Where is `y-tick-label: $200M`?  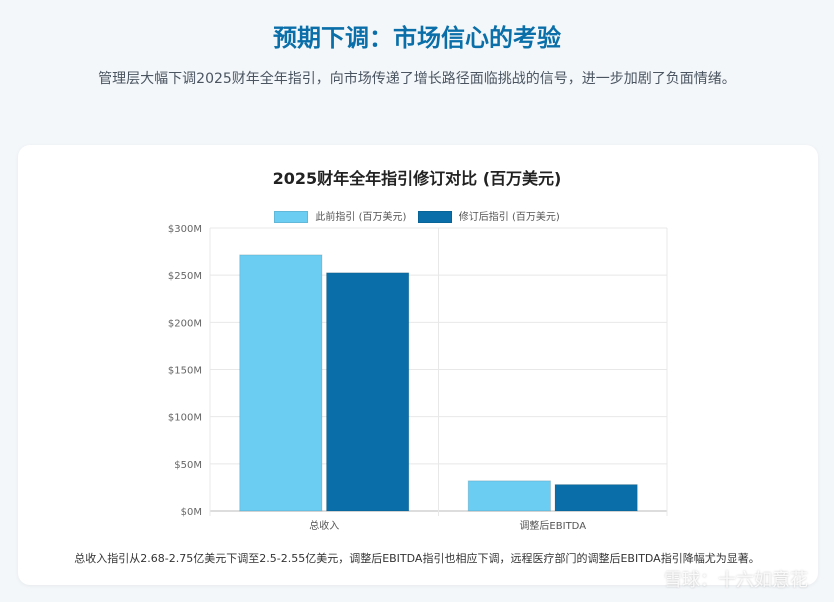 y-tick-label: $200M is located at coordinates (185, 323).